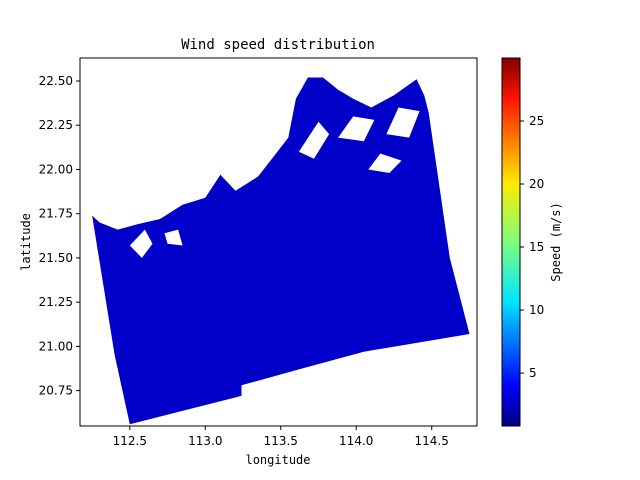 The image size is (640, 480). Describe the element at coordinates (278, 45) in the screenshot. I see `chart-title: Wind speed distribution` at that location.